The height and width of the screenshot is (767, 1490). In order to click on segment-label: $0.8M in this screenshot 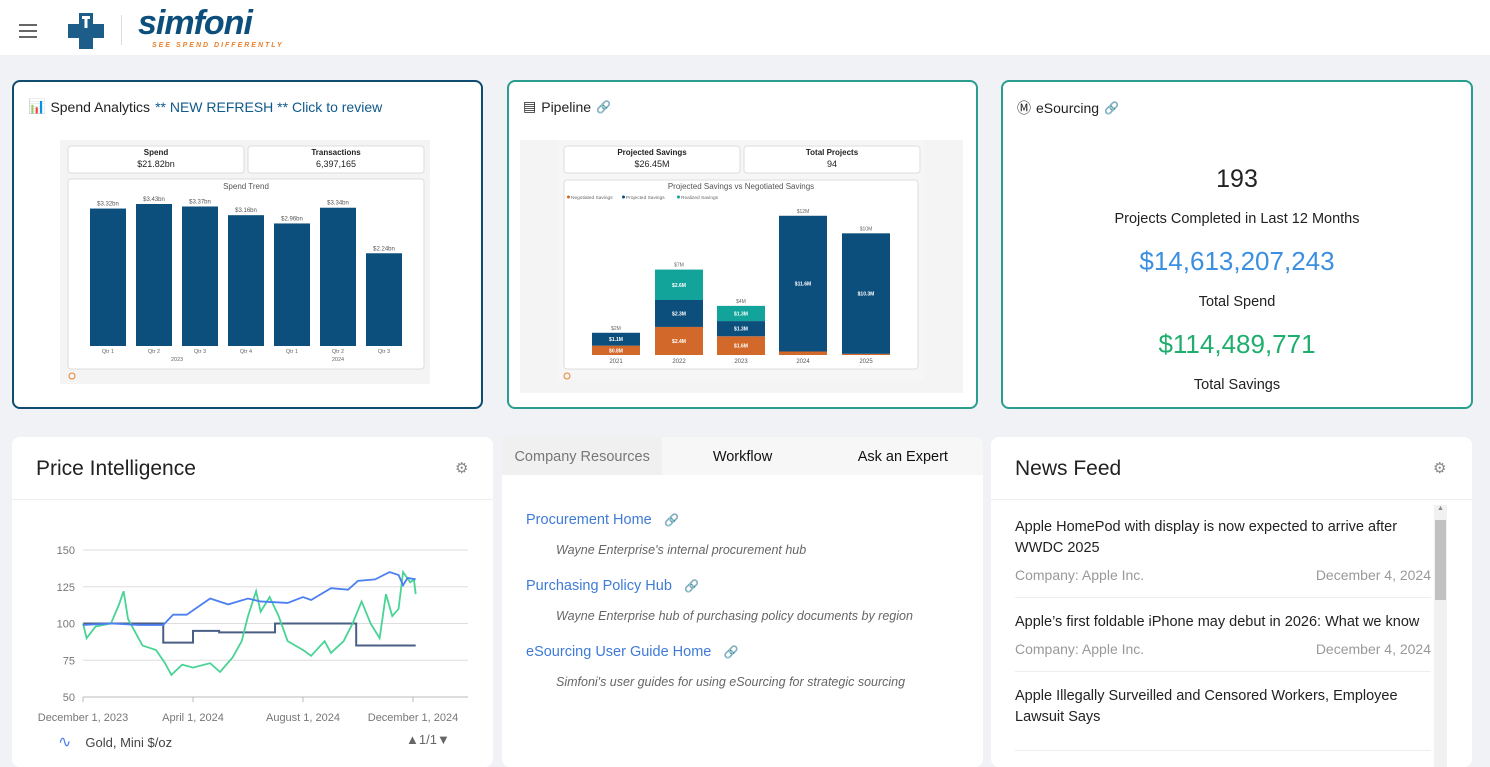, I will do `click(616, 351)`.